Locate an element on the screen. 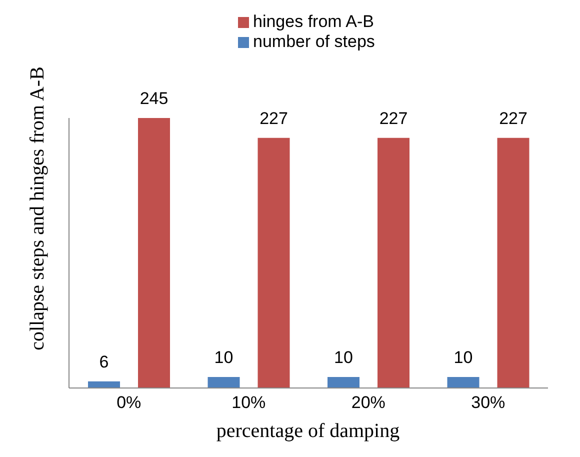 This screenshot has width=580, height=457. data-label: 6 is located at coordinates (104, 362).